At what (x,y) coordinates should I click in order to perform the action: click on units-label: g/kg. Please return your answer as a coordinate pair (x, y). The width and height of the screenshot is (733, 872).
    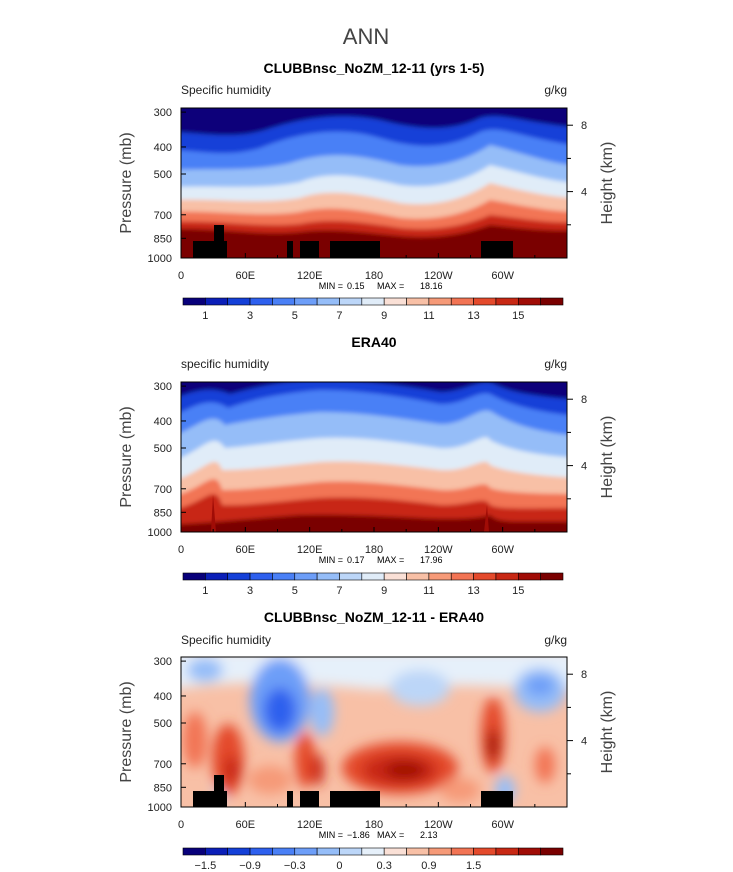
    Looking at the image, I should click on (555, 90).